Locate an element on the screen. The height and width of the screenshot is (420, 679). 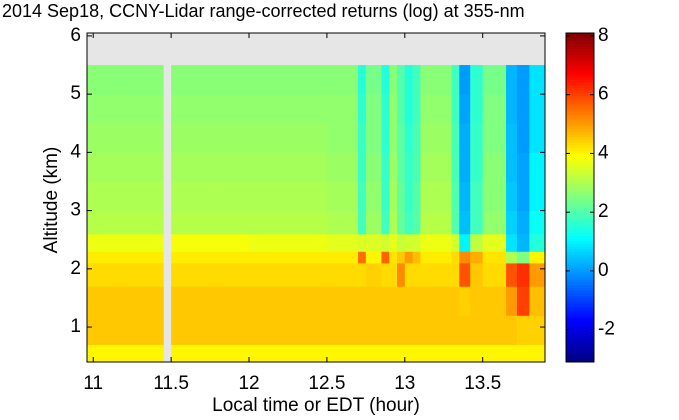
colorbar-tick-label: 6 is located at coordinates (603, 94).